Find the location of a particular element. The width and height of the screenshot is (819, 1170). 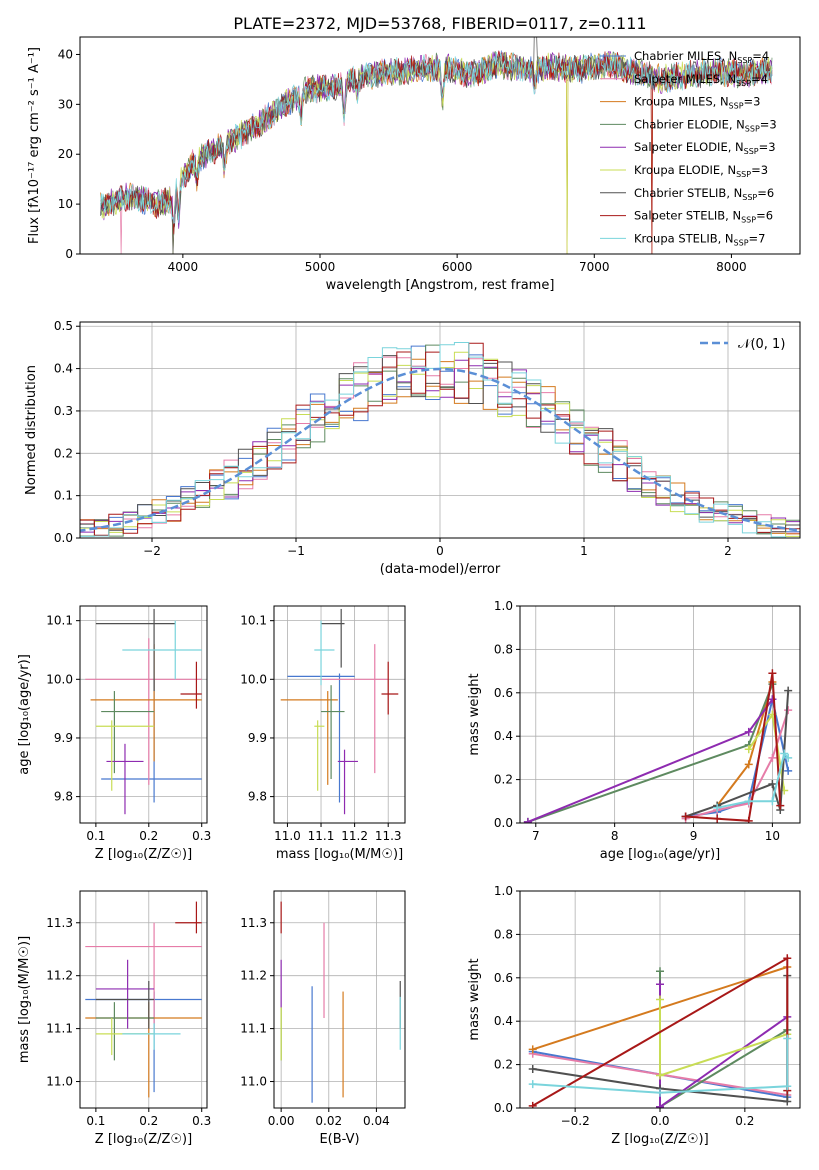

y-tick-label: 11.0 is located at coordinates (59, 1082).